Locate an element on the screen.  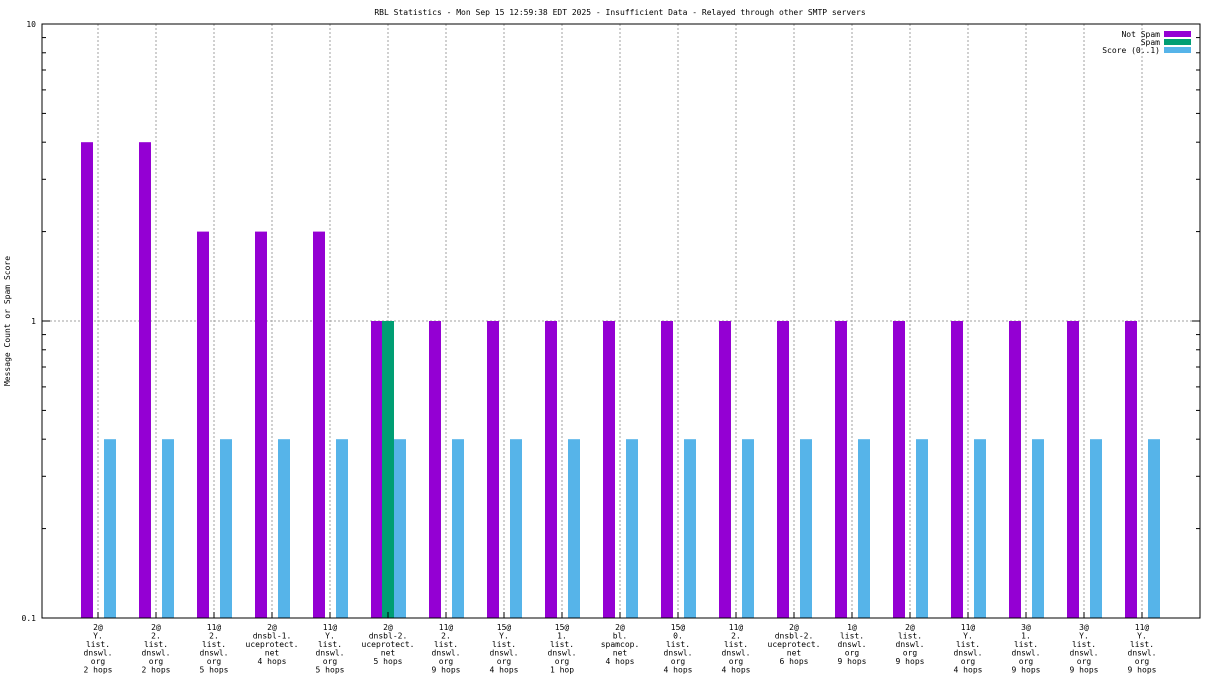
y-tick-label: 1 is located at coordinates (33, 321).